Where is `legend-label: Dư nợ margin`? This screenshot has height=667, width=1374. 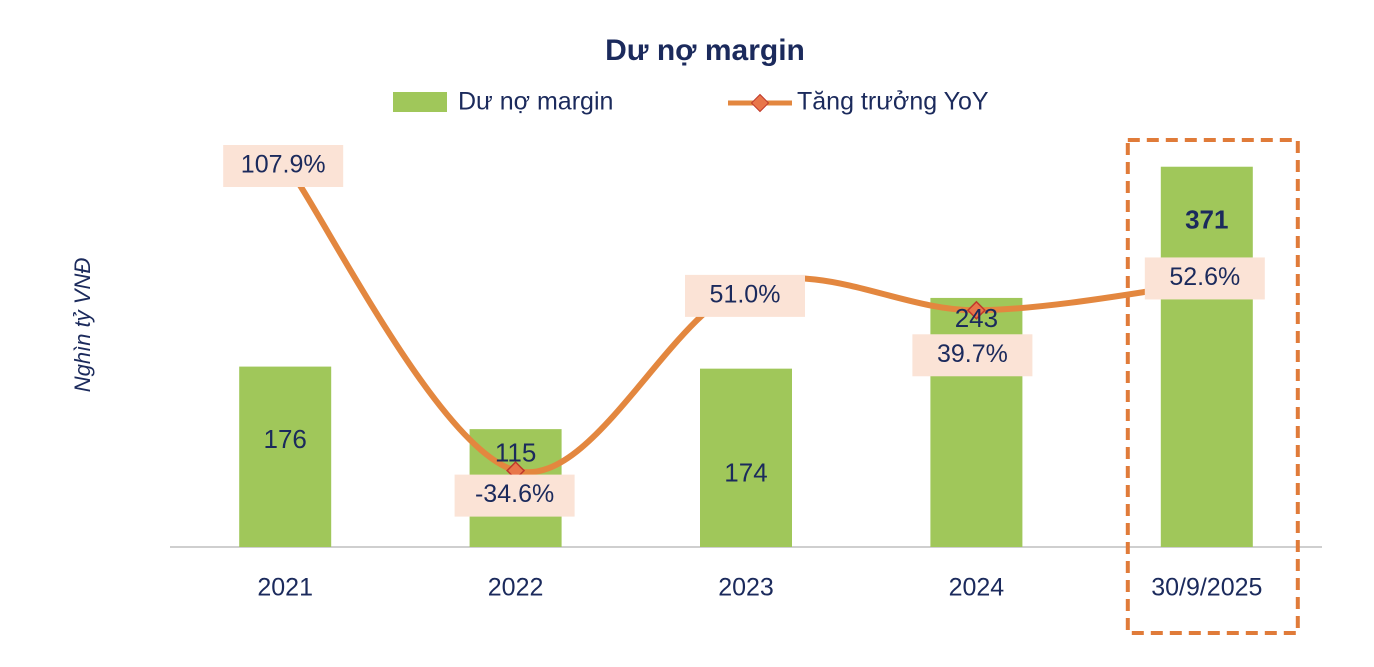
legend-label: Dư nợ margin is located at coordinates (535, 102).